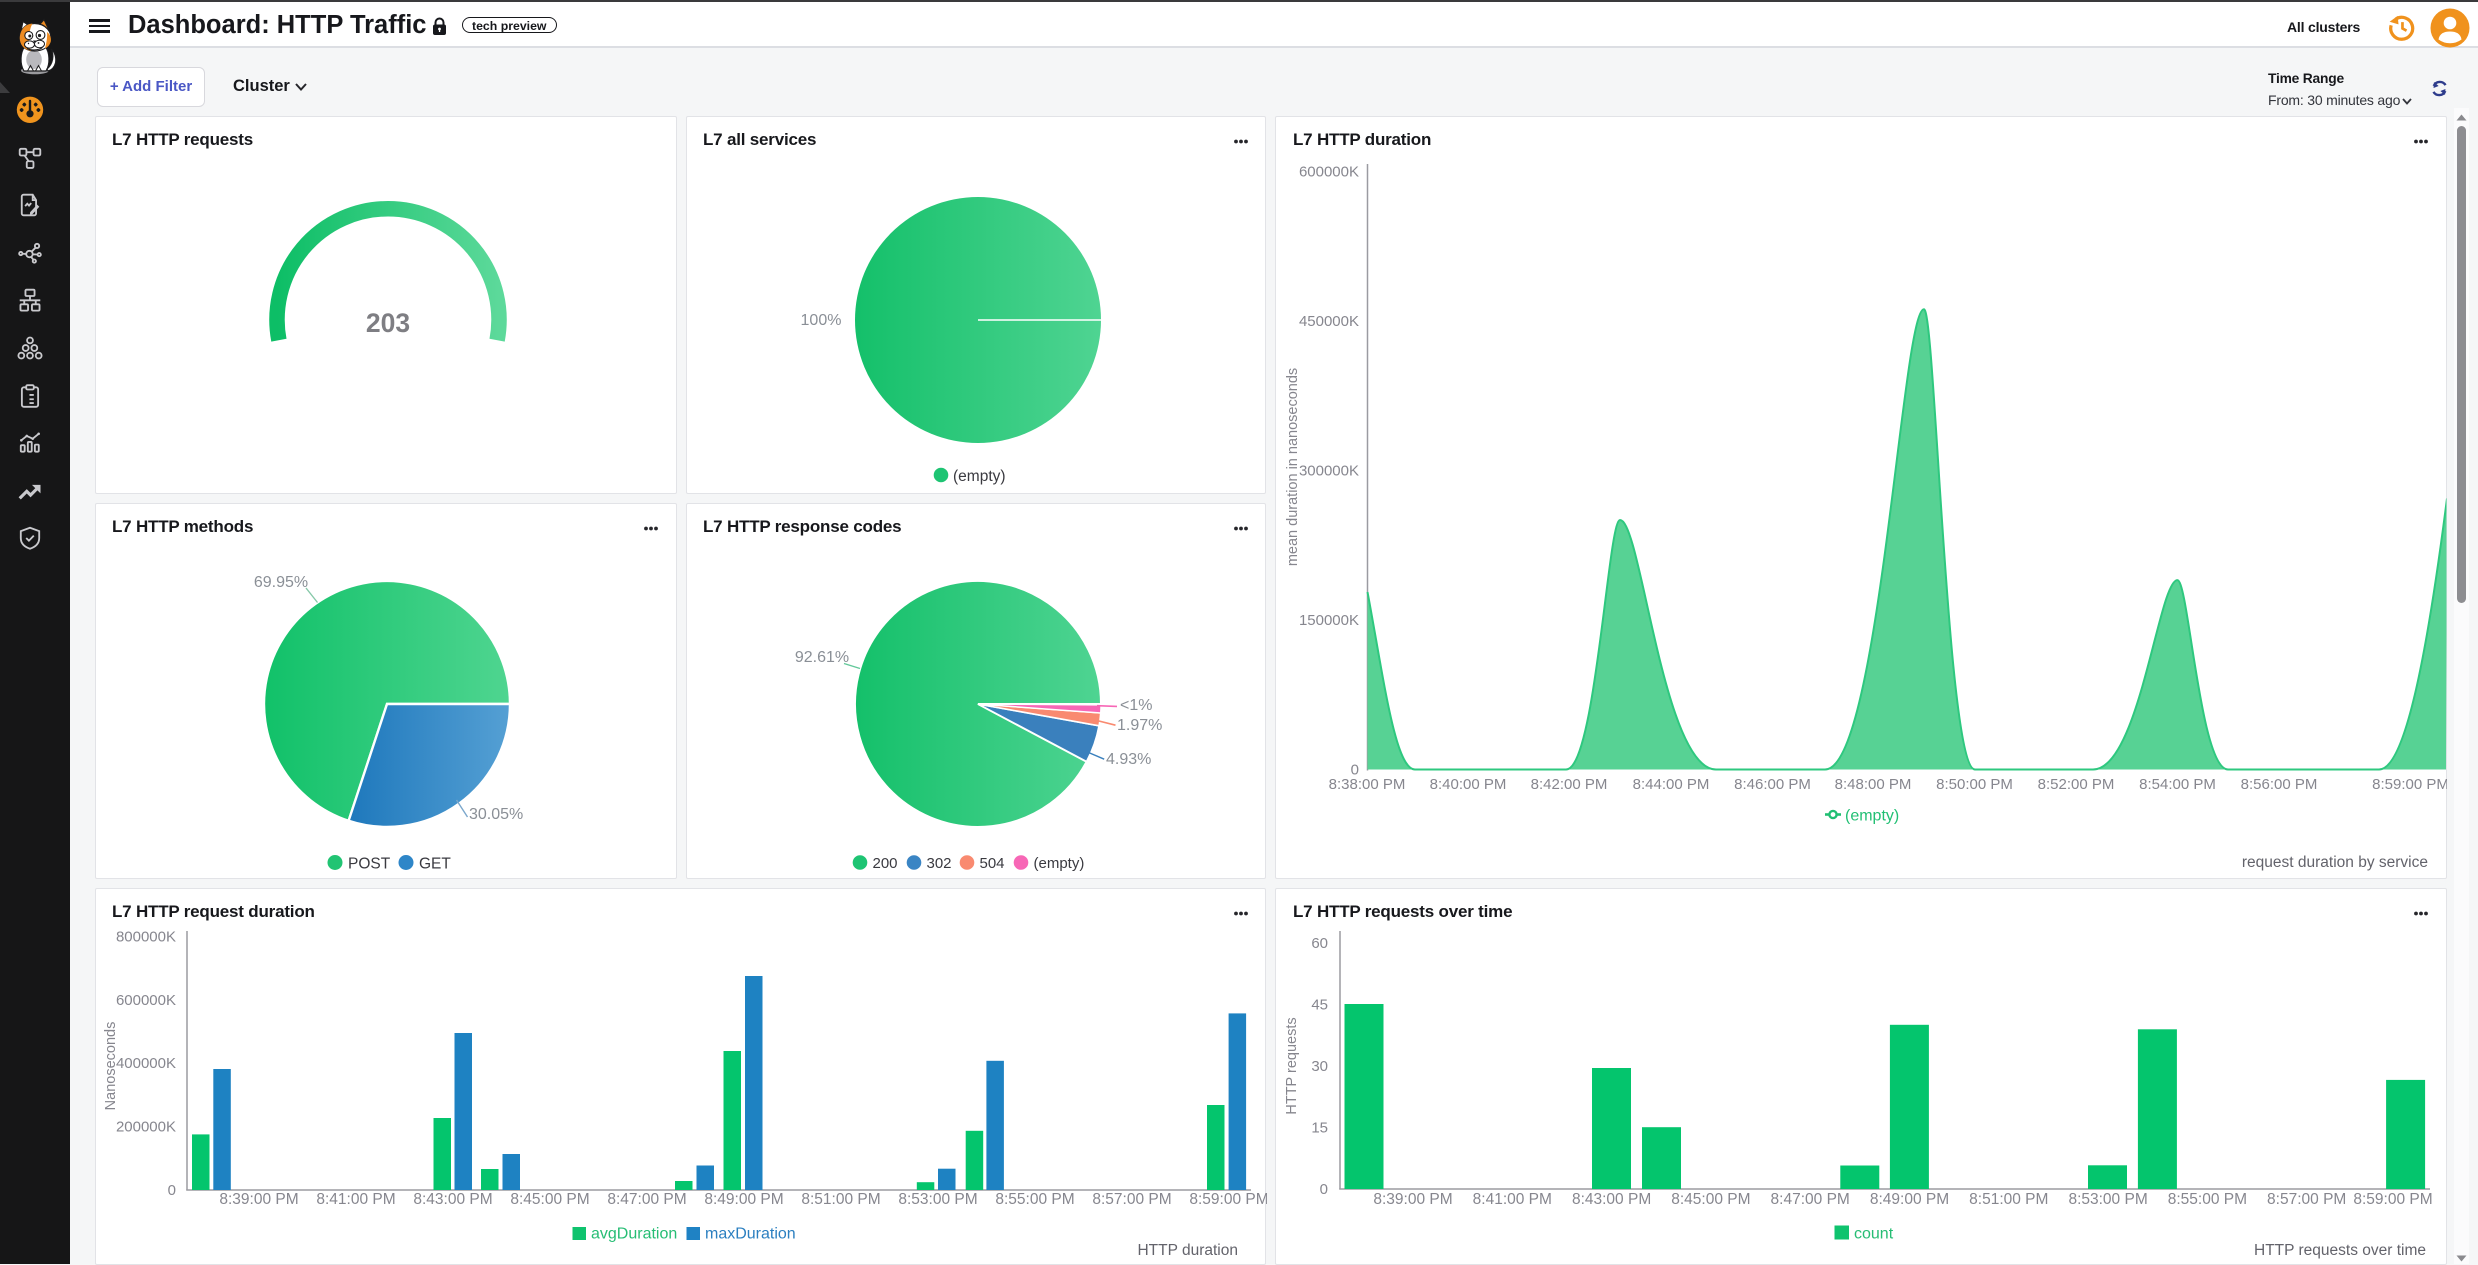  I want to click on svg-text: maxDuration, so click(750, 1234).